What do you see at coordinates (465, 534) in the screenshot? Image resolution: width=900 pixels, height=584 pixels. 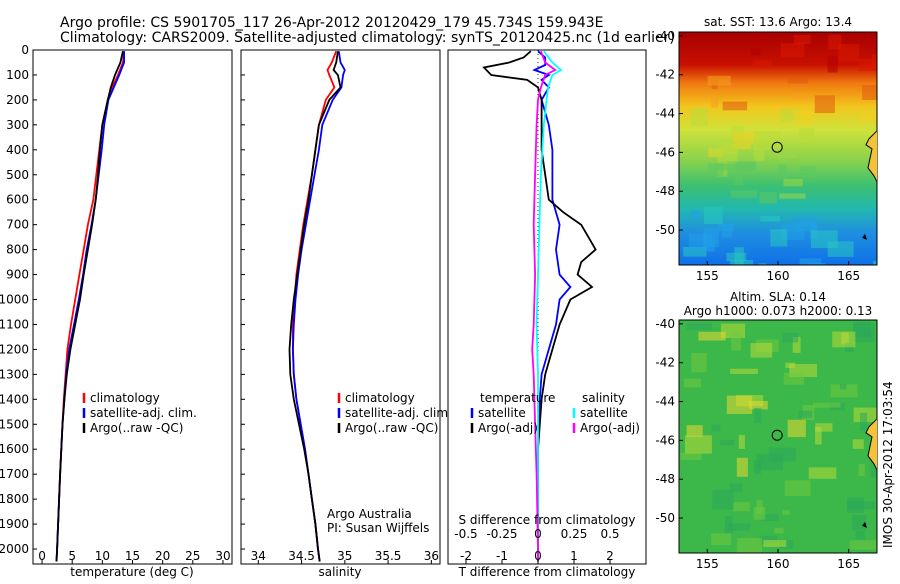 I see `s-tick-label: -0.5` at bounding box center [465, 534].